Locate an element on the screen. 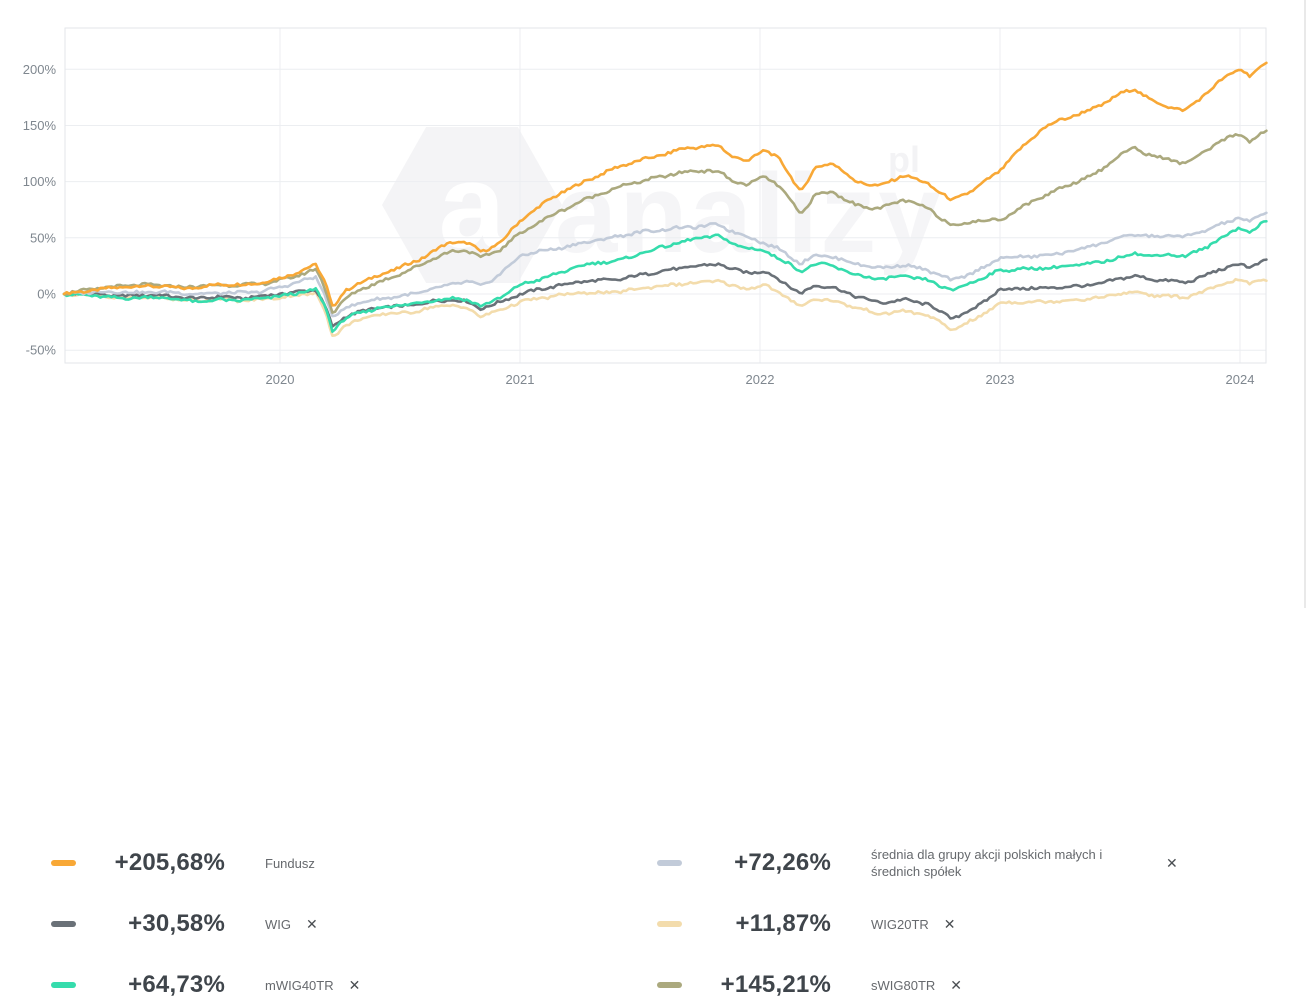 This screenshot has width=1306, height=1002. svg-text: 2022 is located at coordinates (760, 379).